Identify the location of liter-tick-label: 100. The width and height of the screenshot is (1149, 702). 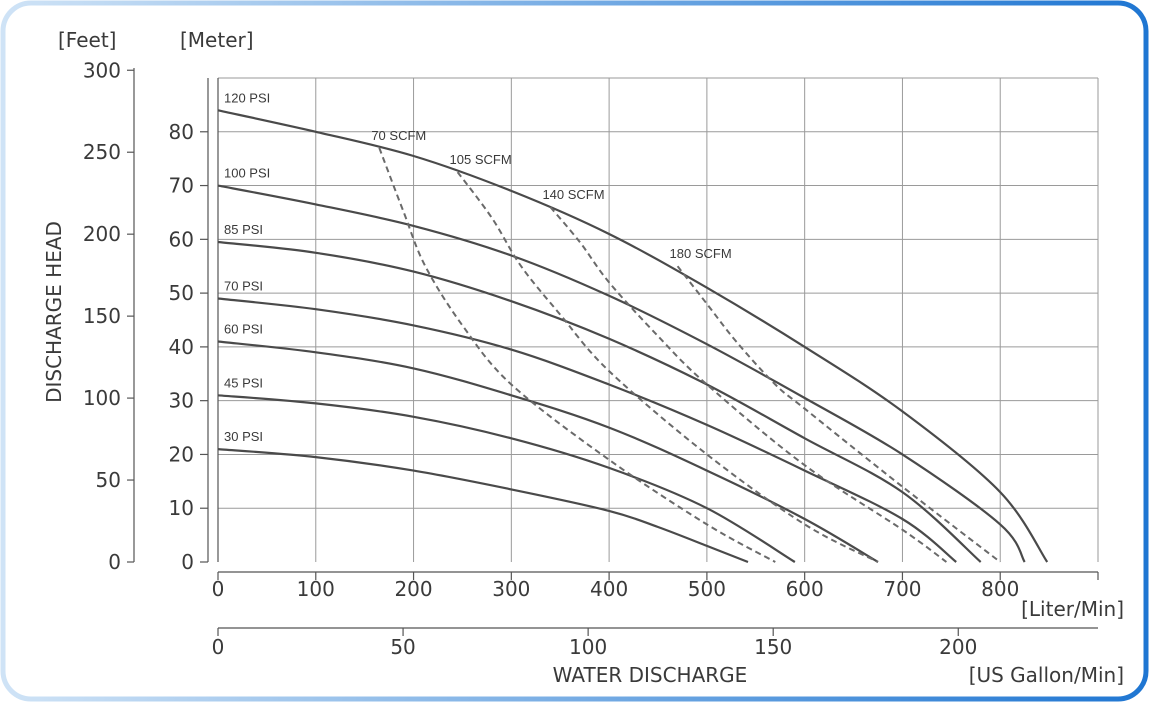
(316, 589).